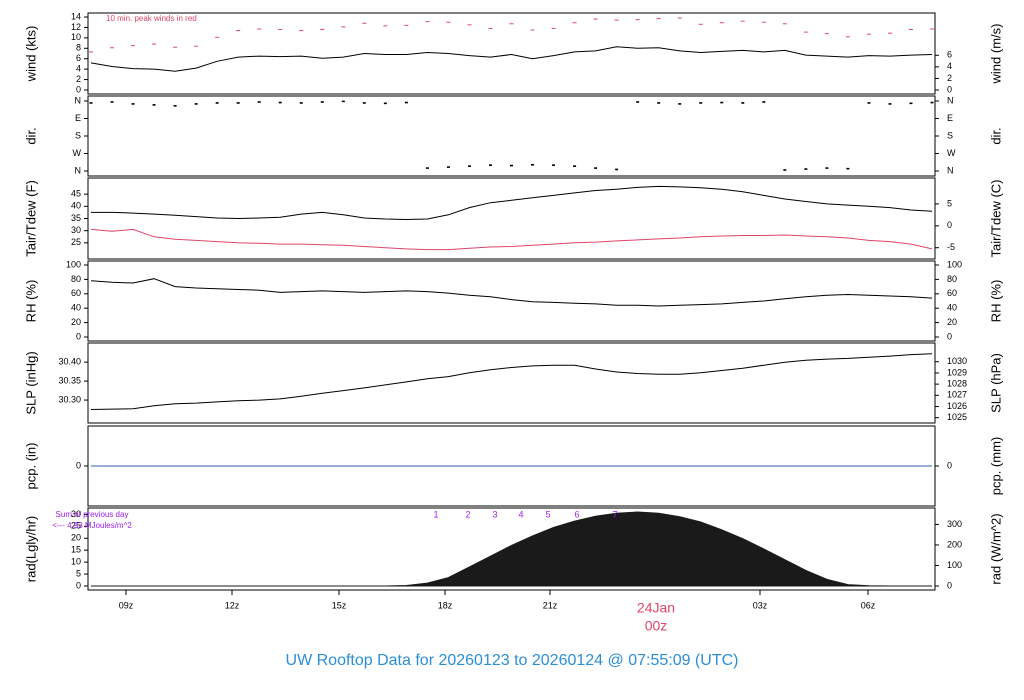 The image size is (1024, 700). Describe the element at coordinates (76, 16) in the screenshot. I see `y-tick-label: 14` at that location.